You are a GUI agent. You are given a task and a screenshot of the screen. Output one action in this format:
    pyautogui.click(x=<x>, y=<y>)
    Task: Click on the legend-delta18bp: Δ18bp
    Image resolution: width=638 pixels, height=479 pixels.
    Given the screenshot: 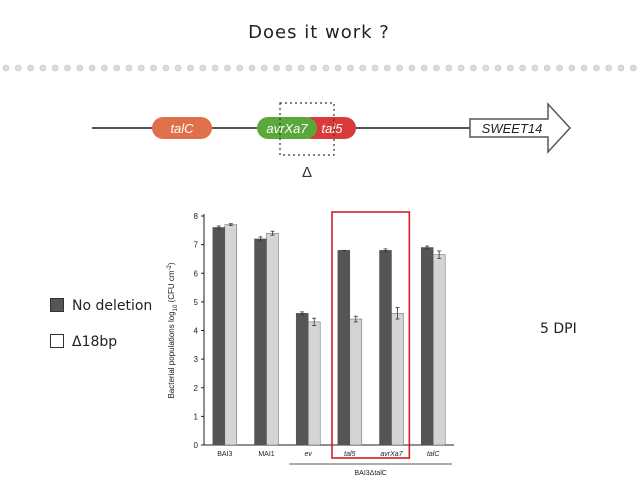 What is the action you would take?
    pyautogui.click(x=83, y=342)
    